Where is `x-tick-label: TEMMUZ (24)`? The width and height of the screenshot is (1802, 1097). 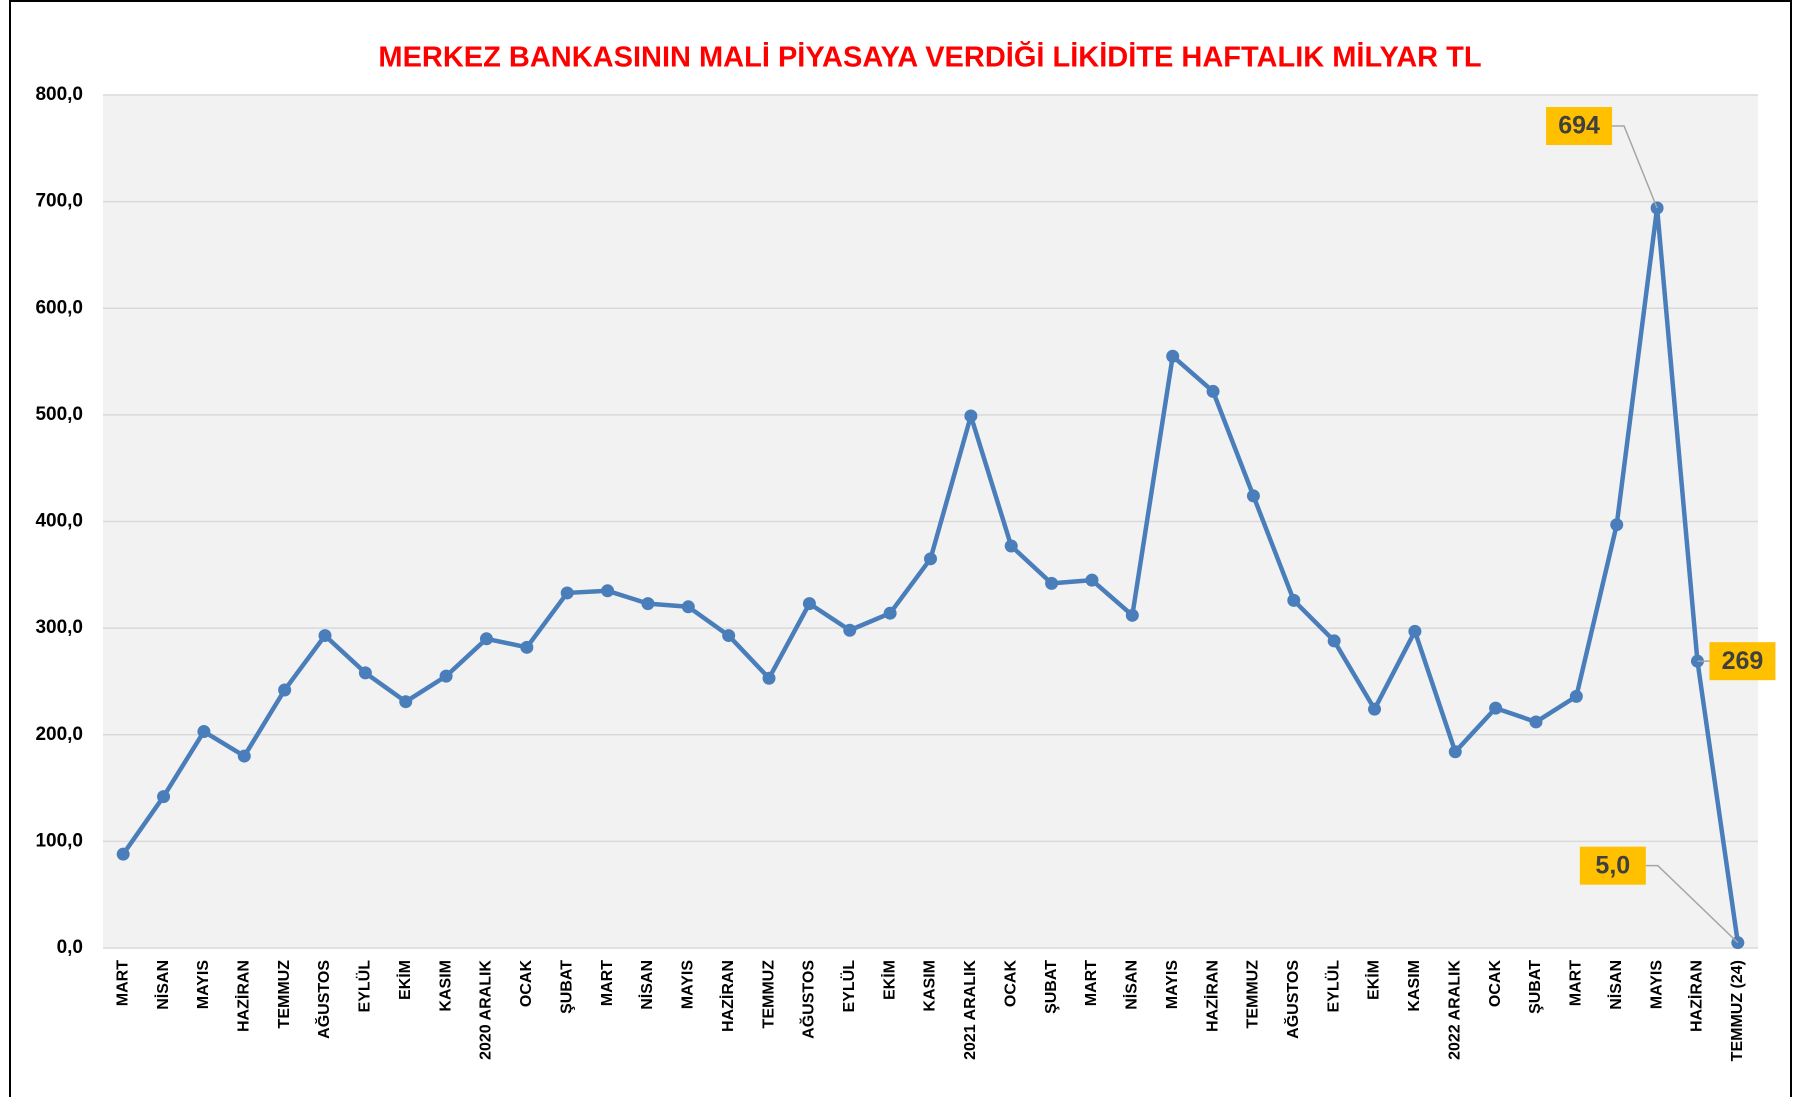 x-tick-label: TEMMUZ (24) is located at coordinates (1737, 1010).